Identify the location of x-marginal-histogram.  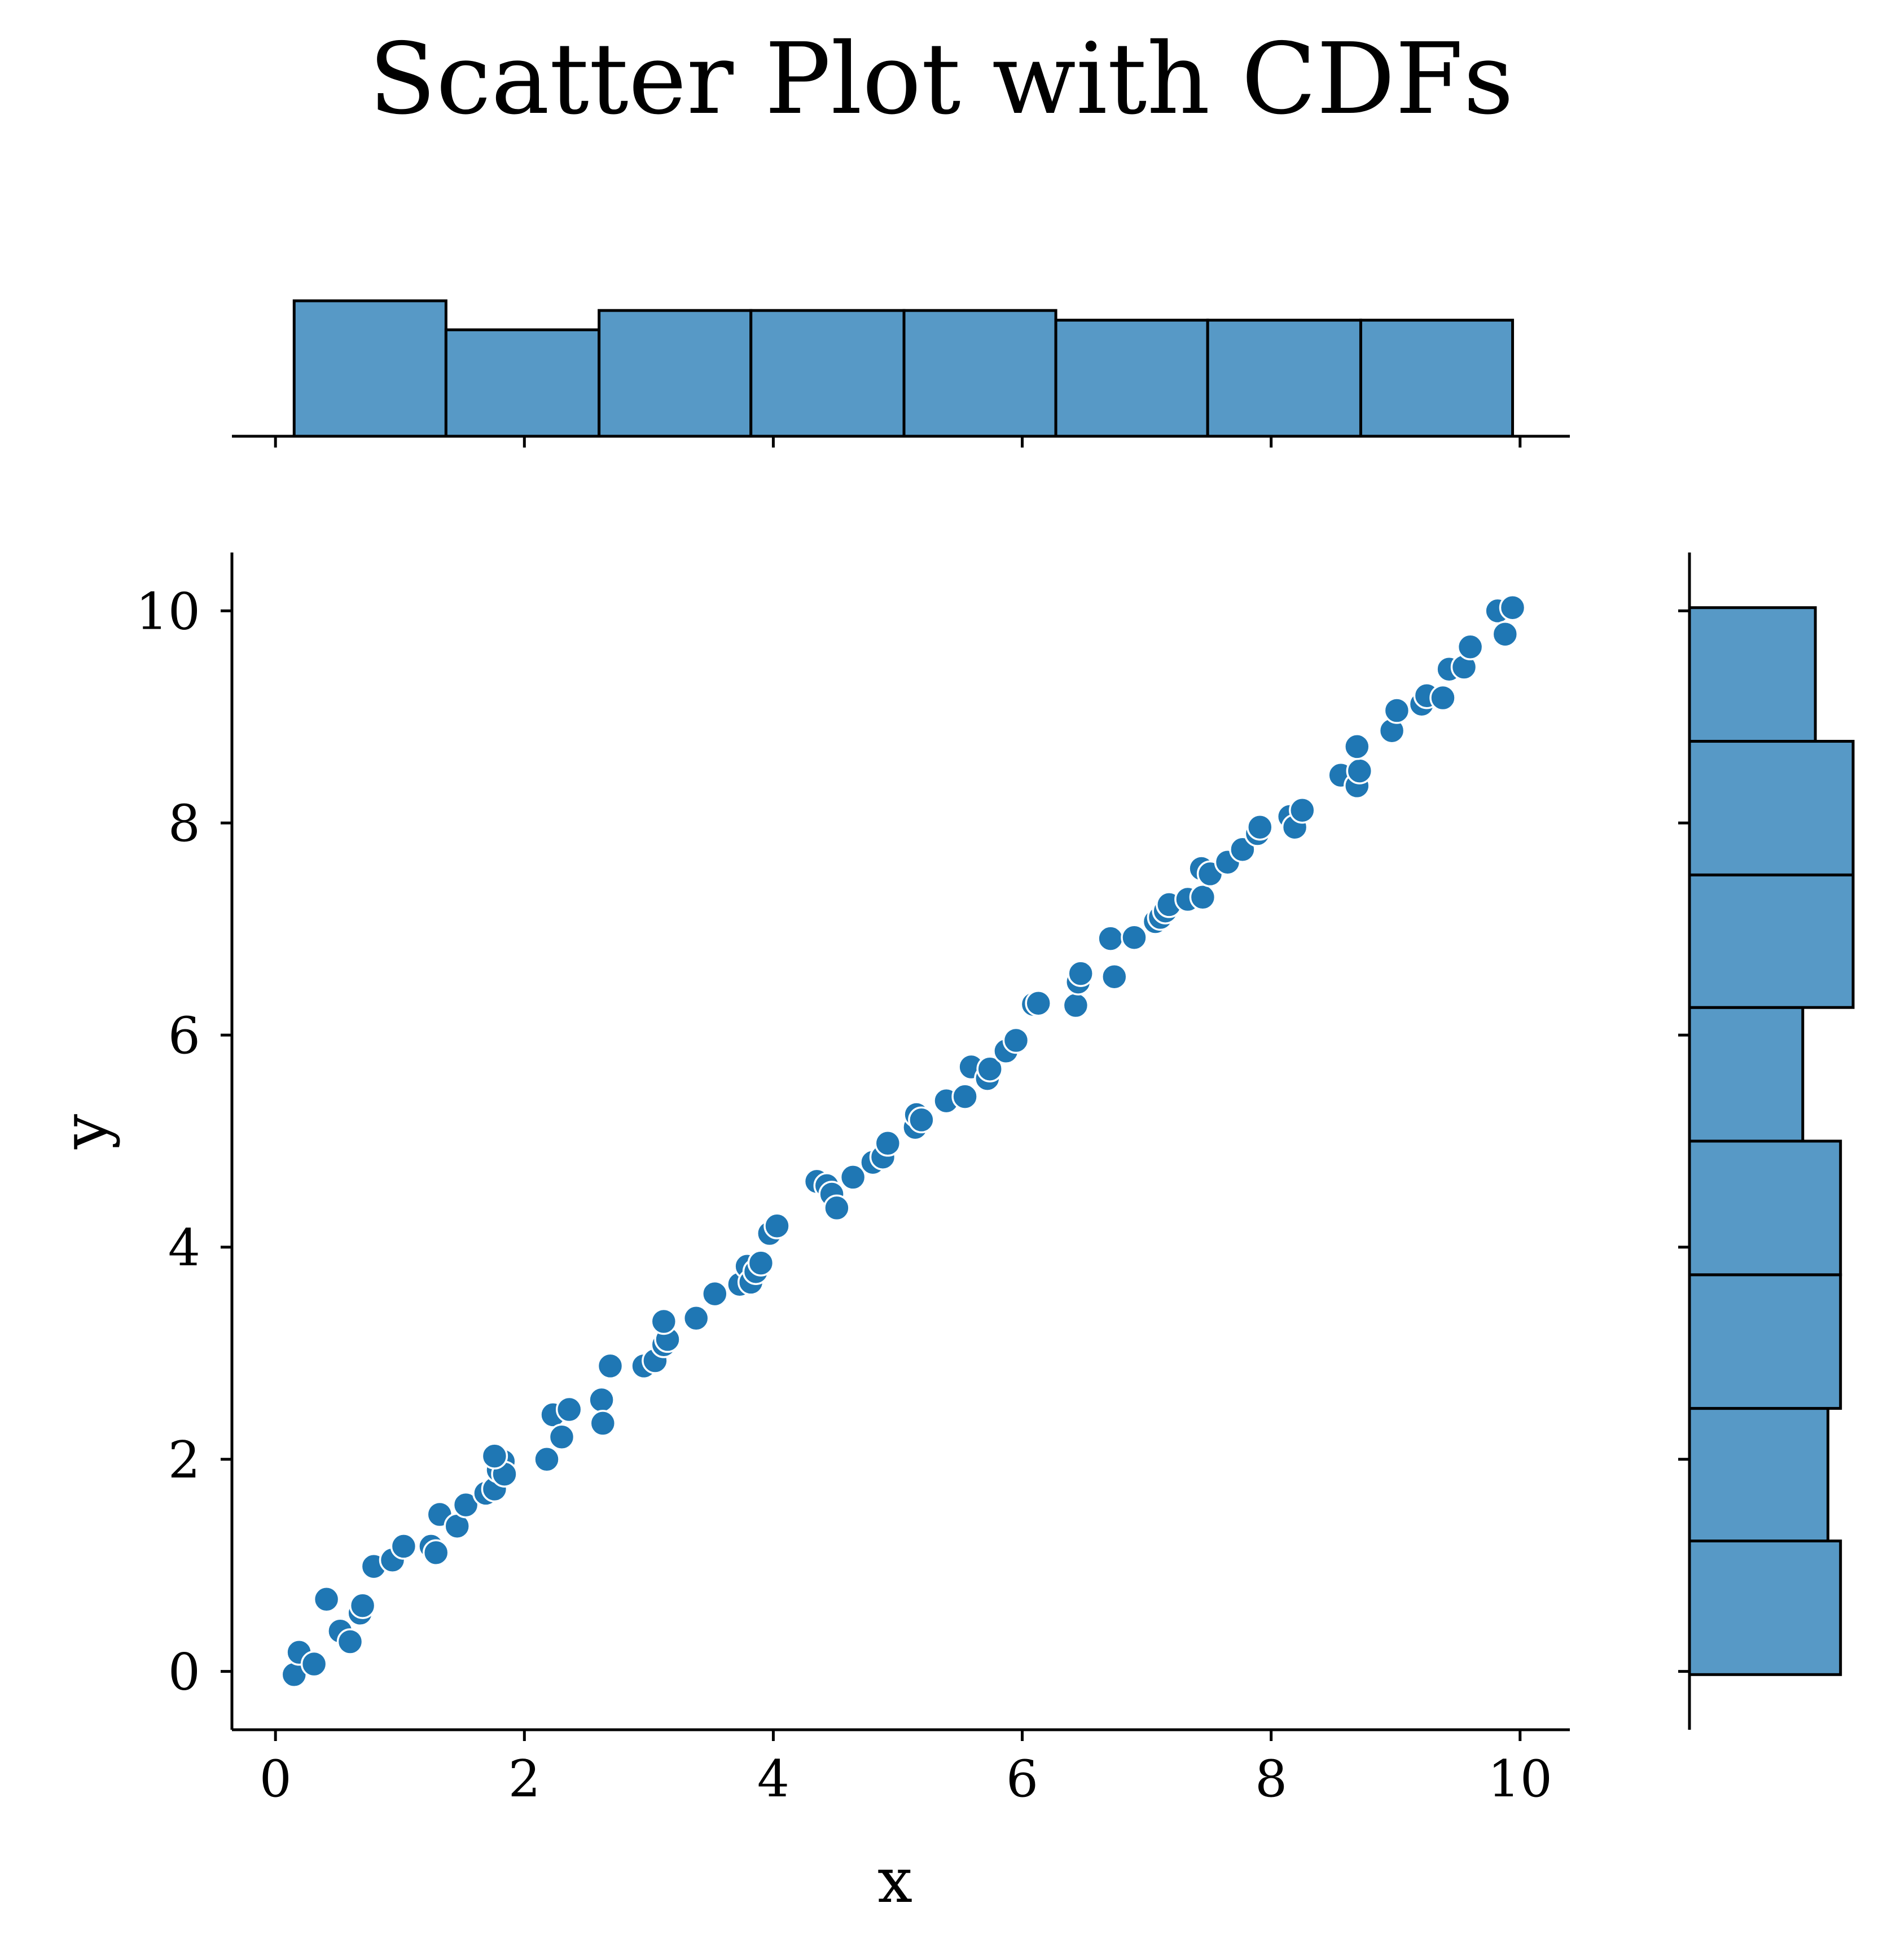
(901, 374).